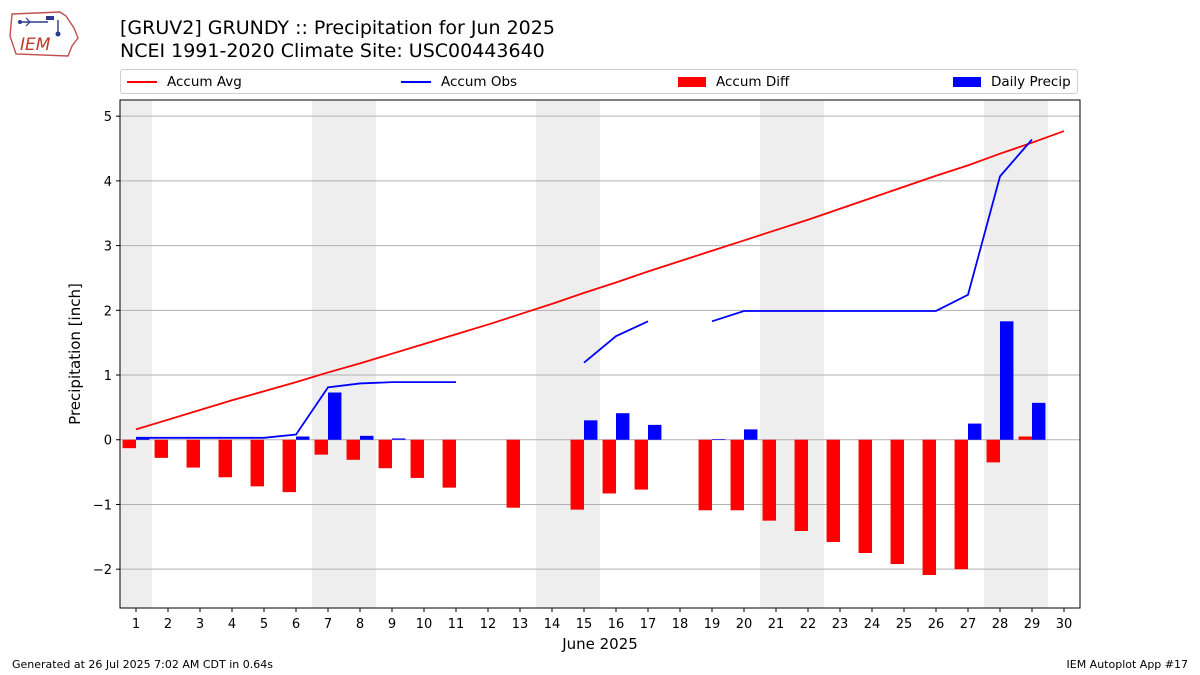  I want to click on chart-subtitle: NCEI 1991-2020 Climate Site: USC00443640, so click(332, 51).